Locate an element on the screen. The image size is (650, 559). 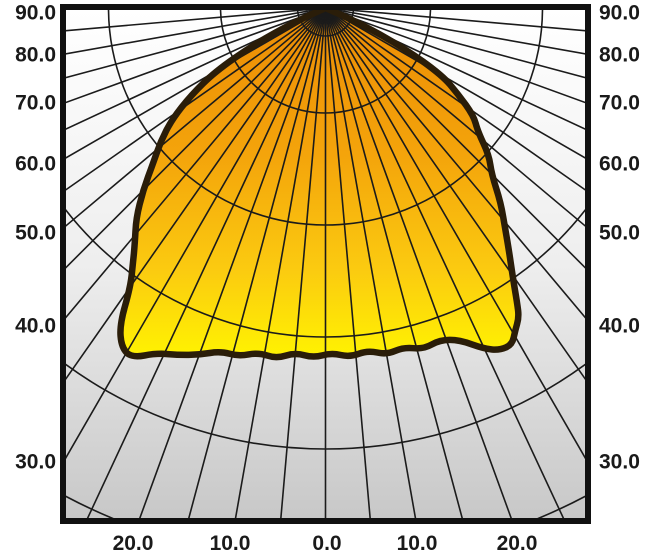
bottom-tick-10-left: 10.0 is located at coordinates (230, 543).